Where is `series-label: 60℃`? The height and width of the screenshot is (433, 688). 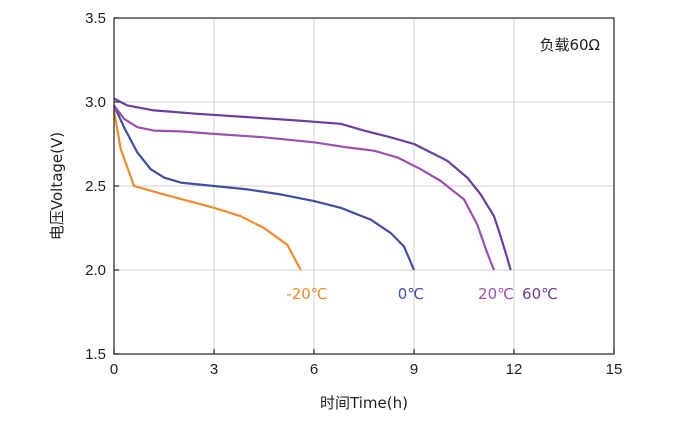
series-label: 60℃ is located at coordinates (540, 294).